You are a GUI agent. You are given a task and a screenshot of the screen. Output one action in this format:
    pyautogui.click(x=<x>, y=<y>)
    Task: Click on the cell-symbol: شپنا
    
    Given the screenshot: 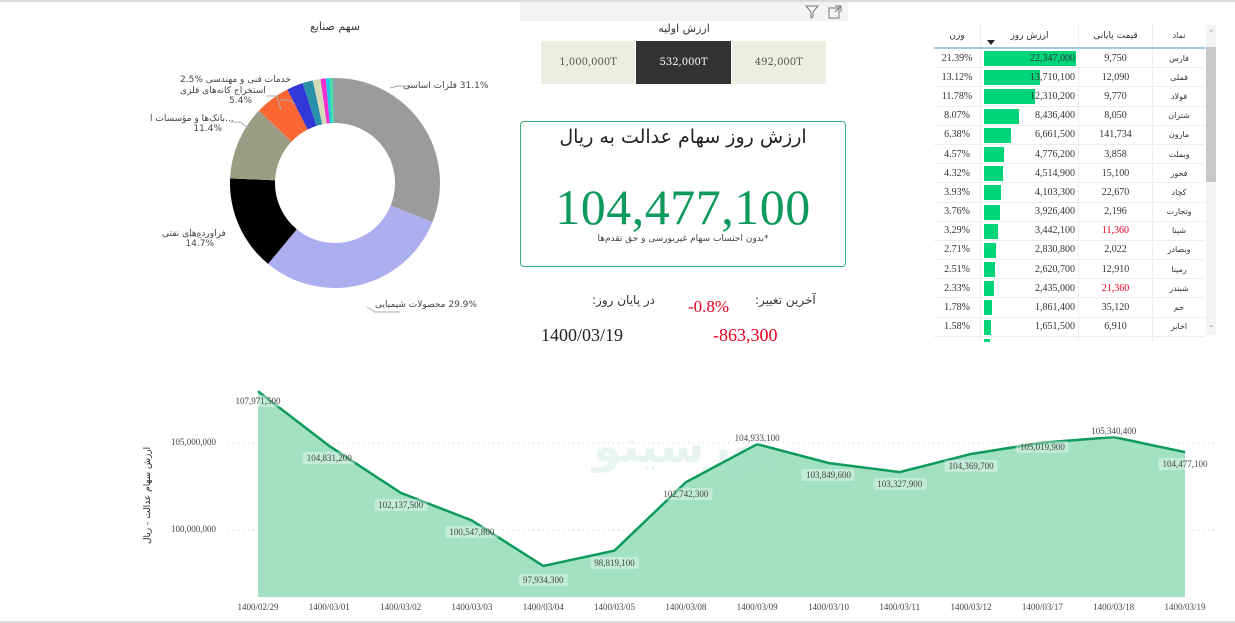 What is the action you would take?
    pyautogui.click(x=1179, y=231)
    